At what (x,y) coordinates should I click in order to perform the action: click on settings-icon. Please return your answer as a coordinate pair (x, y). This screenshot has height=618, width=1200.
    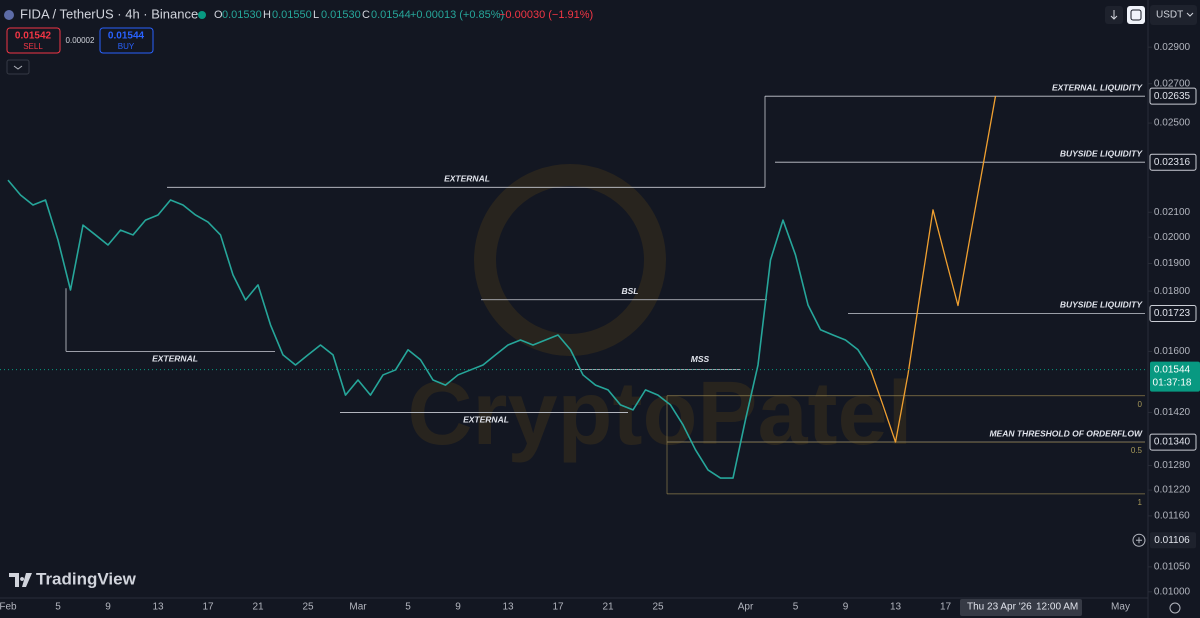
    Looking at the image, I should click on (1175, 608).